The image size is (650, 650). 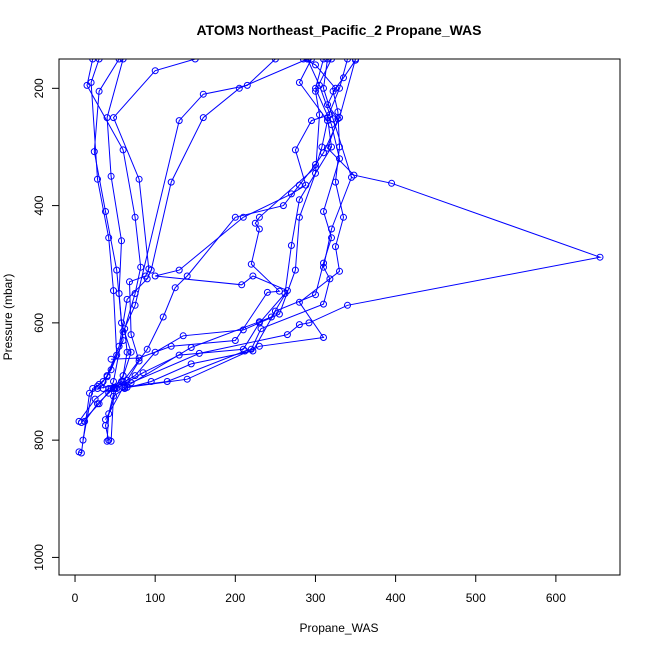 What do you see at coordinates (39, 88) in the screenshot?
I see `y-tick-label: 200` at bounding box center [39, 88].